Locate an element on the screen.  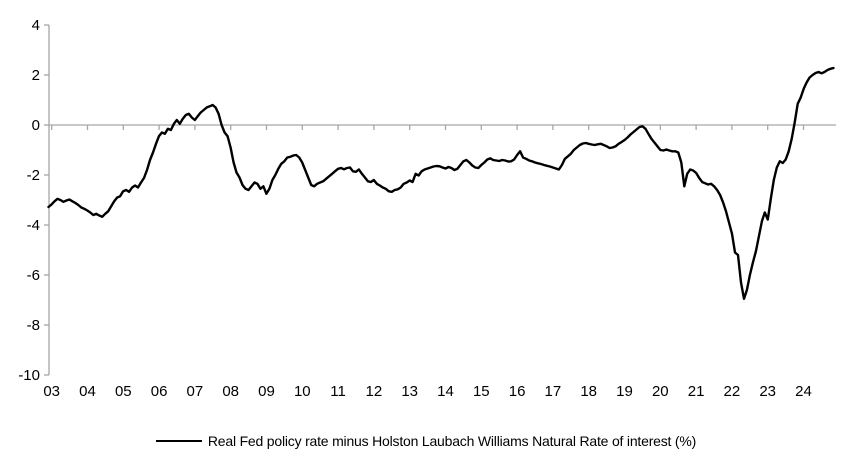
x-tick-label: 12 is located at coordinates (374, 391).